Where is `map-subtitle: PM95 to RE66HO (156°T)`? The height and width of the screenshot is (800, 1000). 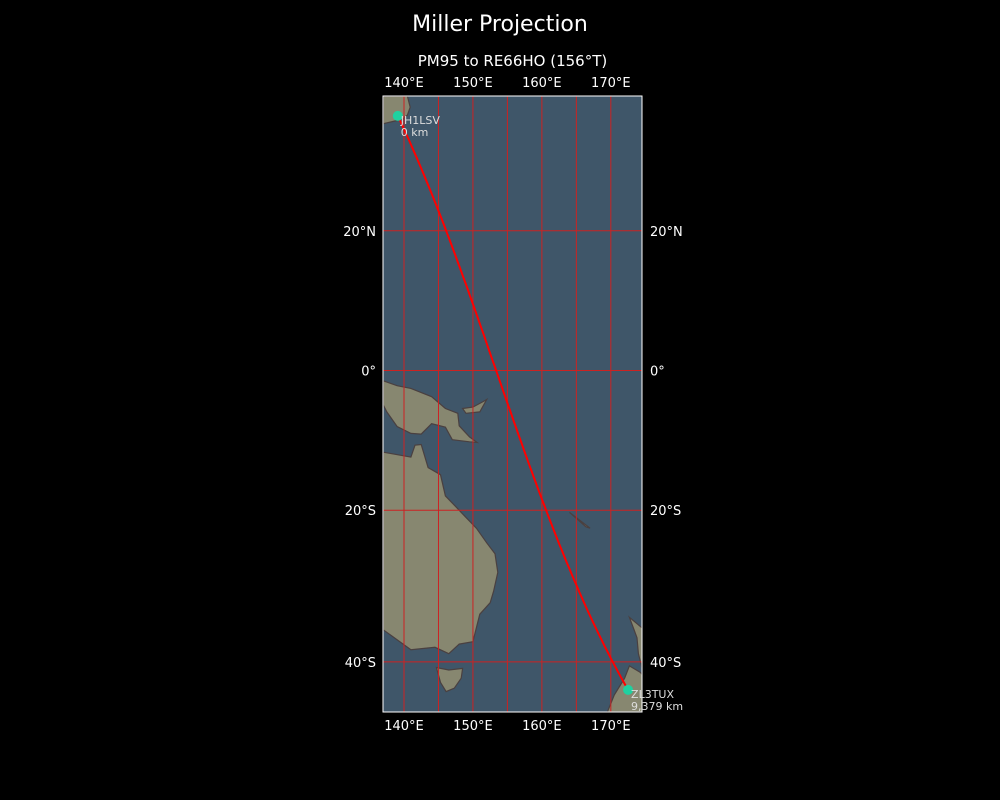 map-subtitle: PM95 to RE66HO (156°T) is located at coordinates (512, 61).